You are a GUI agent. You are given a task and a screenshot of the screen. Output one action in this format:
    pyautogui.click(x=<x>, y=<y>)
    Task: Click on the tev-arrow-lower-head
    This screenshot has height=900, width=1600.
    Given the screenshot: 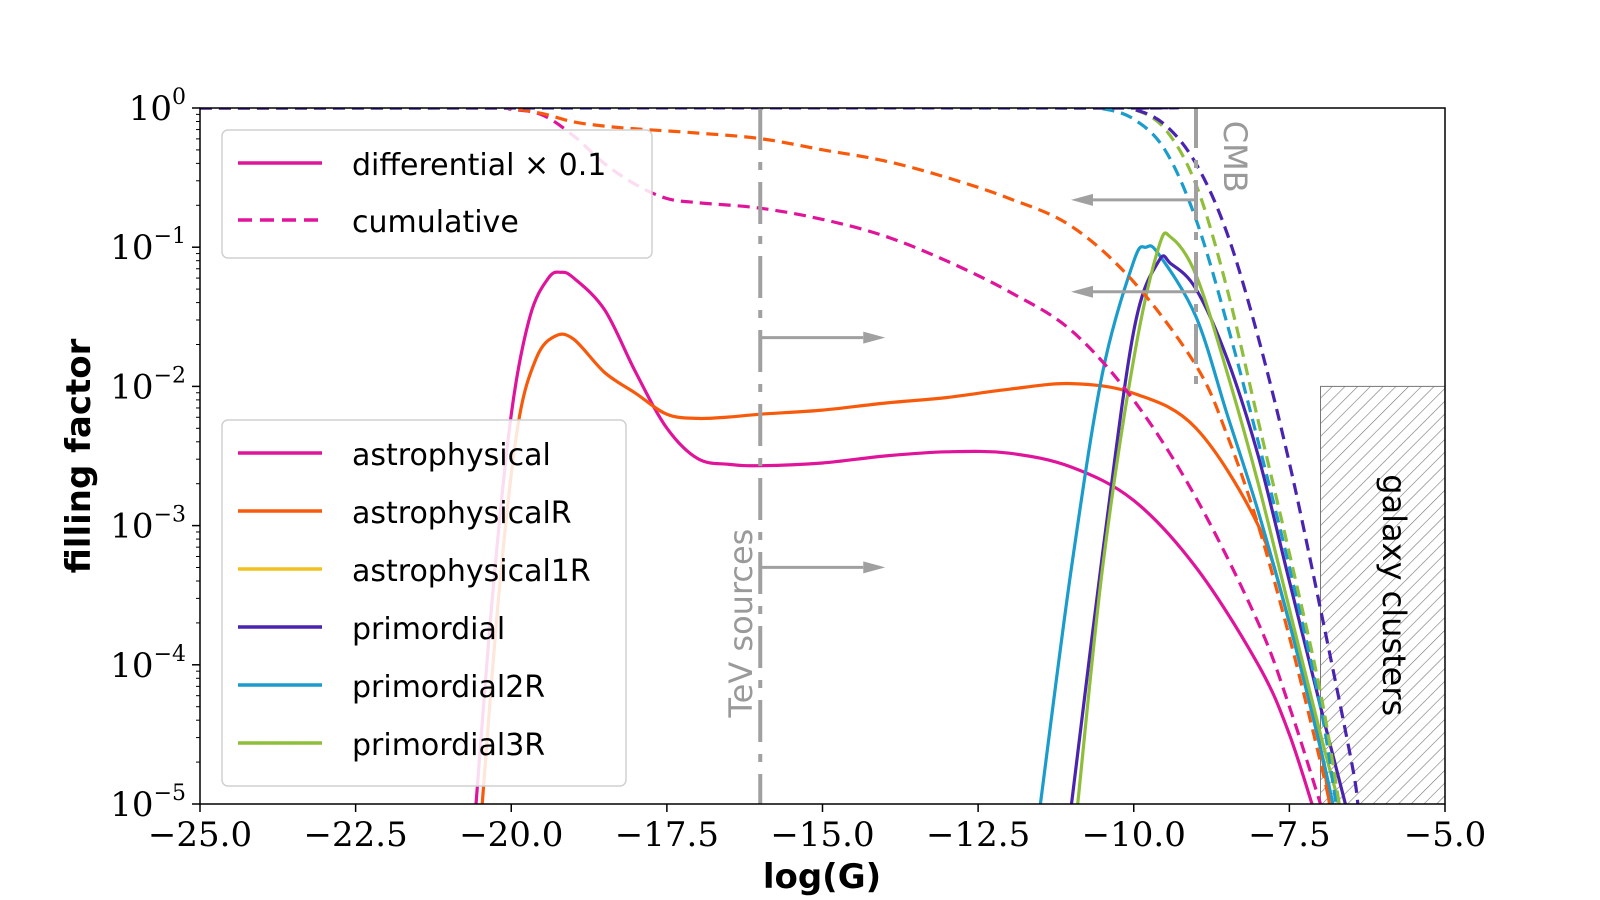 What is the action you would take?
    pyautogui.click(x=874, y=567)
    